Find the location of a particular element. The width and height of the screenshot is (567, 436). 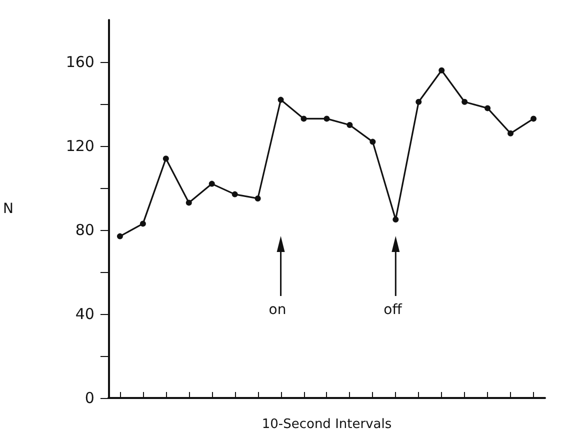

y-tick-label: 0 is located at coordinates (89, 398).